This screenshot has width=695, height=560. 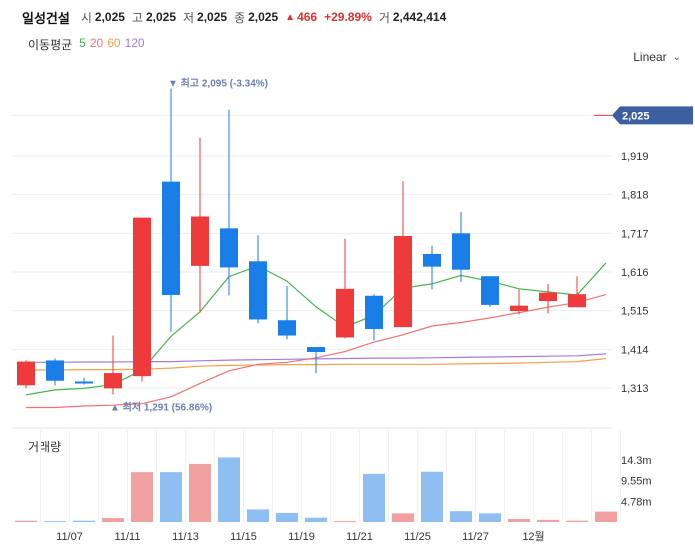 I want to click on date-tick-label: 11/19, so click(x=301, y=537).